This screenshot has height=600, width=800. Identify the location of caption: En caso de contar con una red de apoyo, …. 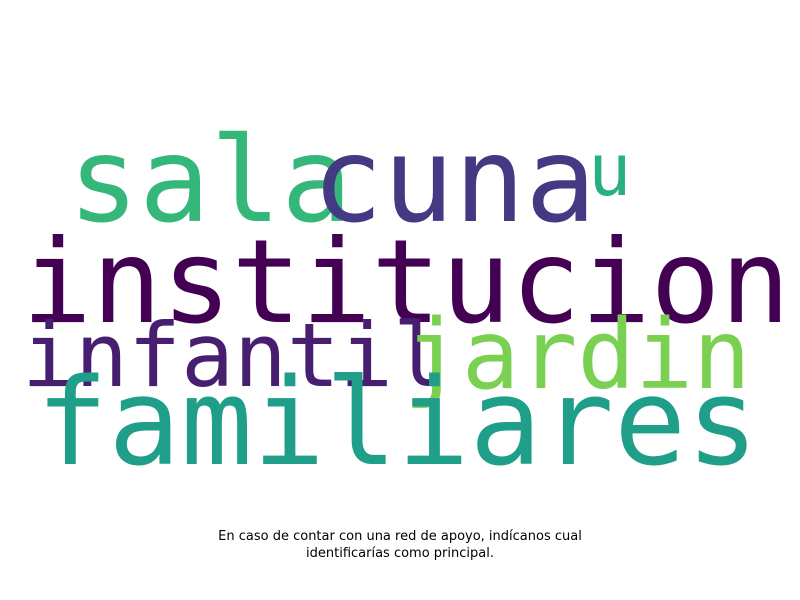
(400, 545).